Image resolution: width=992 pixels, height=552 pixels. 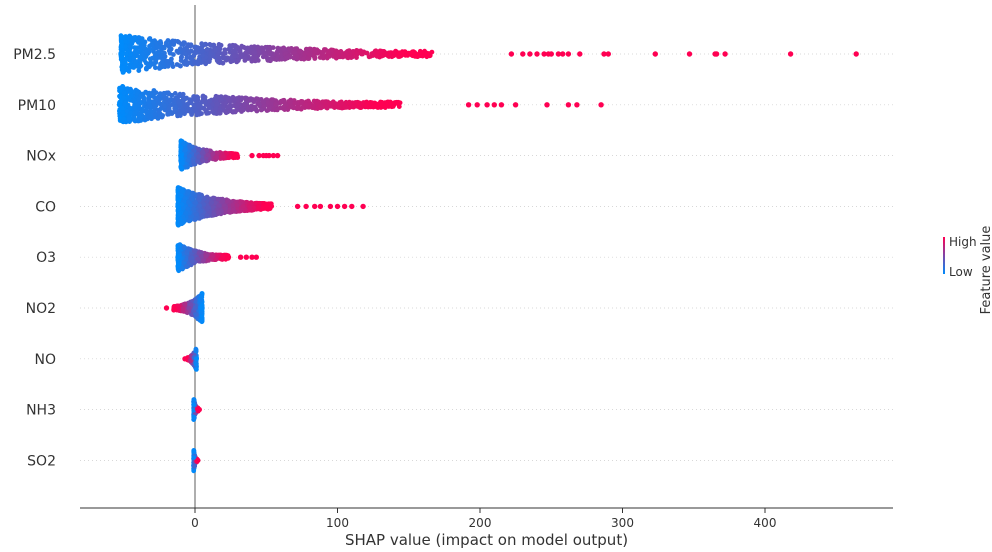 I want to click on feature-row-points, so click(x=196, y=409).